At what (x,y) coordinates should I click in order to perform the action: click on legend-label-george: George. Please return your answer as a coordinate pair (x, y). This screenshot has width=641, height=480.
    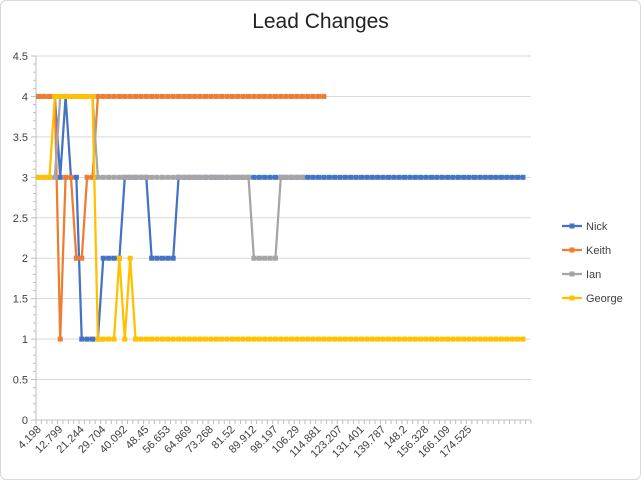
    Looking at the image, I should click on (604, 299).